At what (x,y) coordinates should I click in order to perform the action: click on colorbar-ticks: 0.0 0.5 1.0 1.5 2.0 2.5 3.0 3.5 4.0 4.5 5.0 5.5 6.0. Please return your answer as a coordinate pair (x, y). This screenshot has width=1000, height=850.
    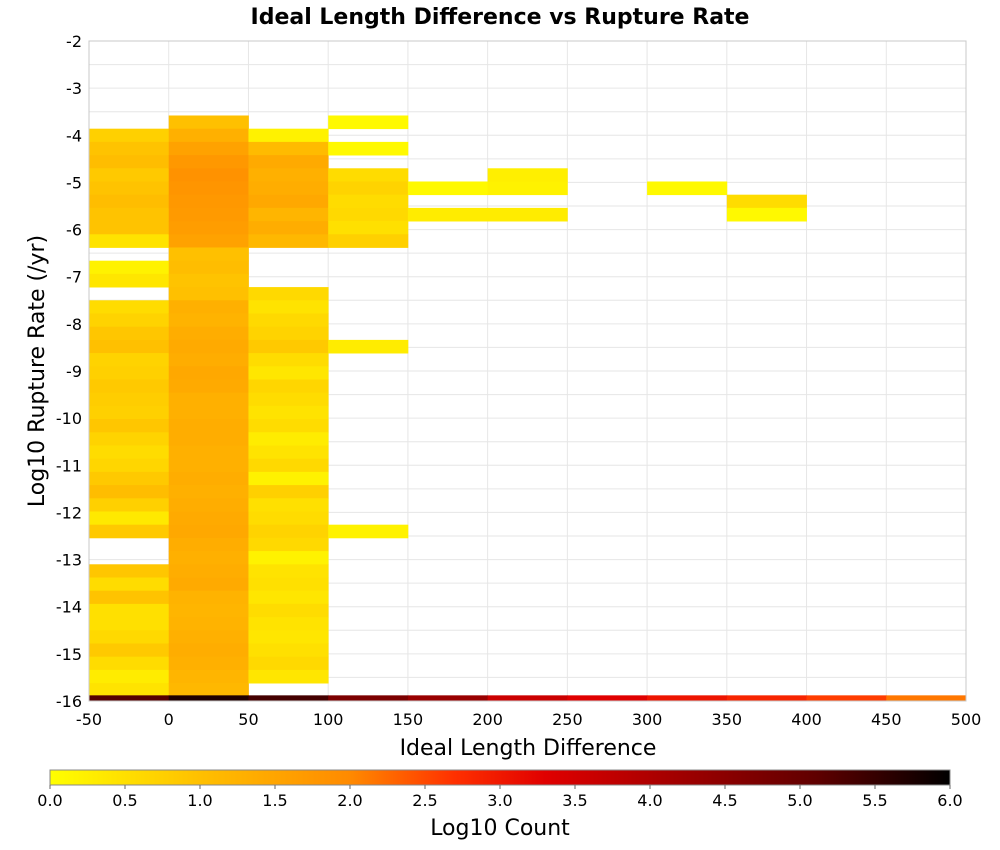
    Looking at the image, I should click on (500, 797).